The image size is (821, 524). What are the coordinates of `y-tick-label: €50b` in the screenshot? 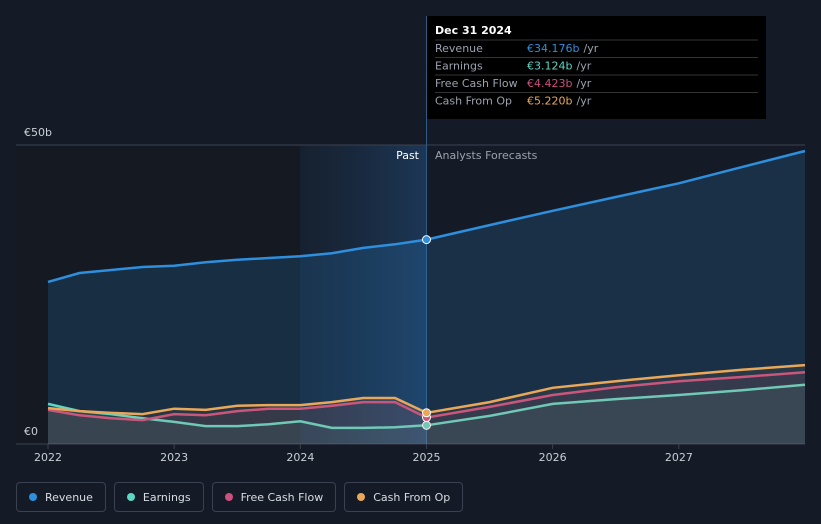 It's located at (38, 132).